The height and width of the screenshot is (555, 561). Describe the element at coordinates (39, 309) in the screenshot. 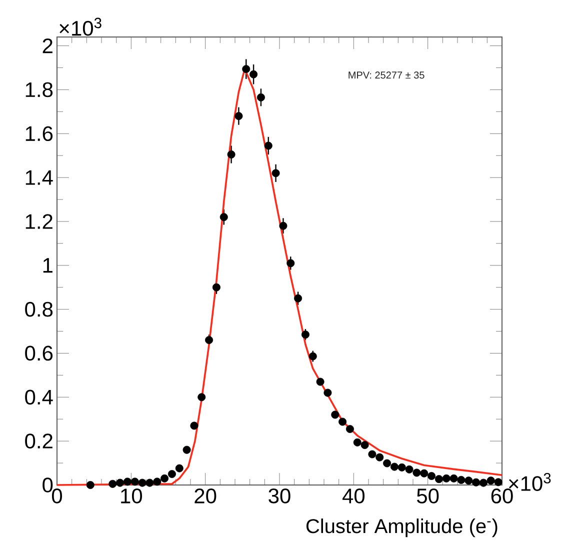

I see `y-tick-label: 0.8` at that location.